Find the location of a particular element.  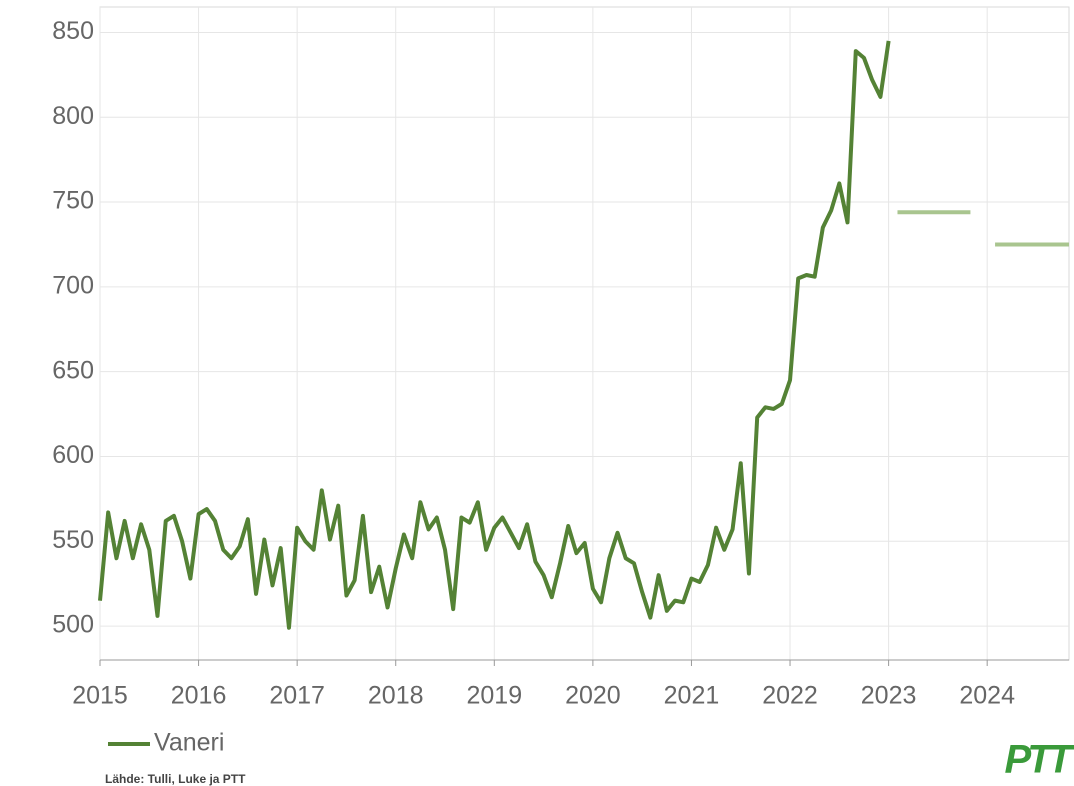

x-tick-label: 2024 is located at coordinates (987, 696).